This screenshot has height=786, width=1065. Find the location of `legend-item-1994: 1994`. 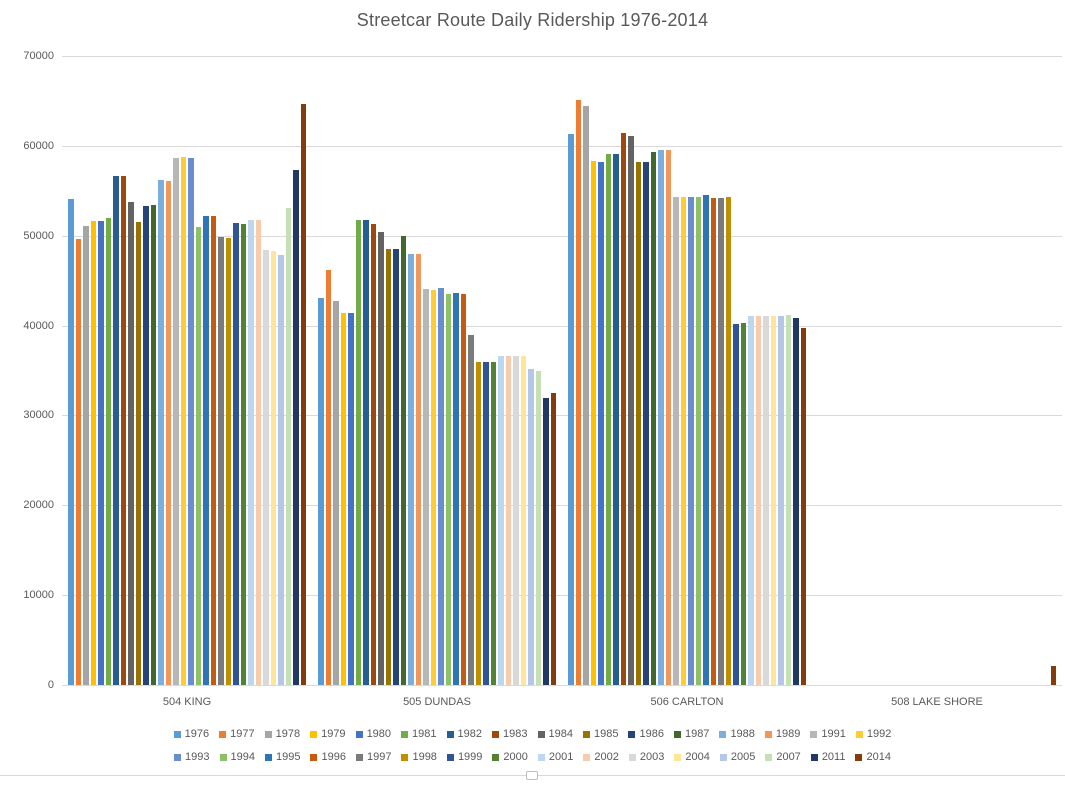

legend-item-1994: 1994 is located at coordinates (237, 757).